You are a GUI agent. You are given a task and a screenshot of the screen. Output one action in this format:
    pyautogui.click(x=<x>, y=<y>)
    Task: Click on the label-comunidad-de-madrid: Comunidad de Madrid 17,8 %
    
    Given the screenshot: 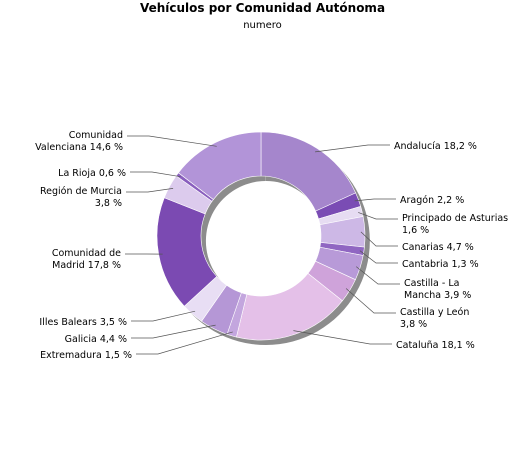 What is the action you would take?
    pyautogui.click(x=86, y=259)
    